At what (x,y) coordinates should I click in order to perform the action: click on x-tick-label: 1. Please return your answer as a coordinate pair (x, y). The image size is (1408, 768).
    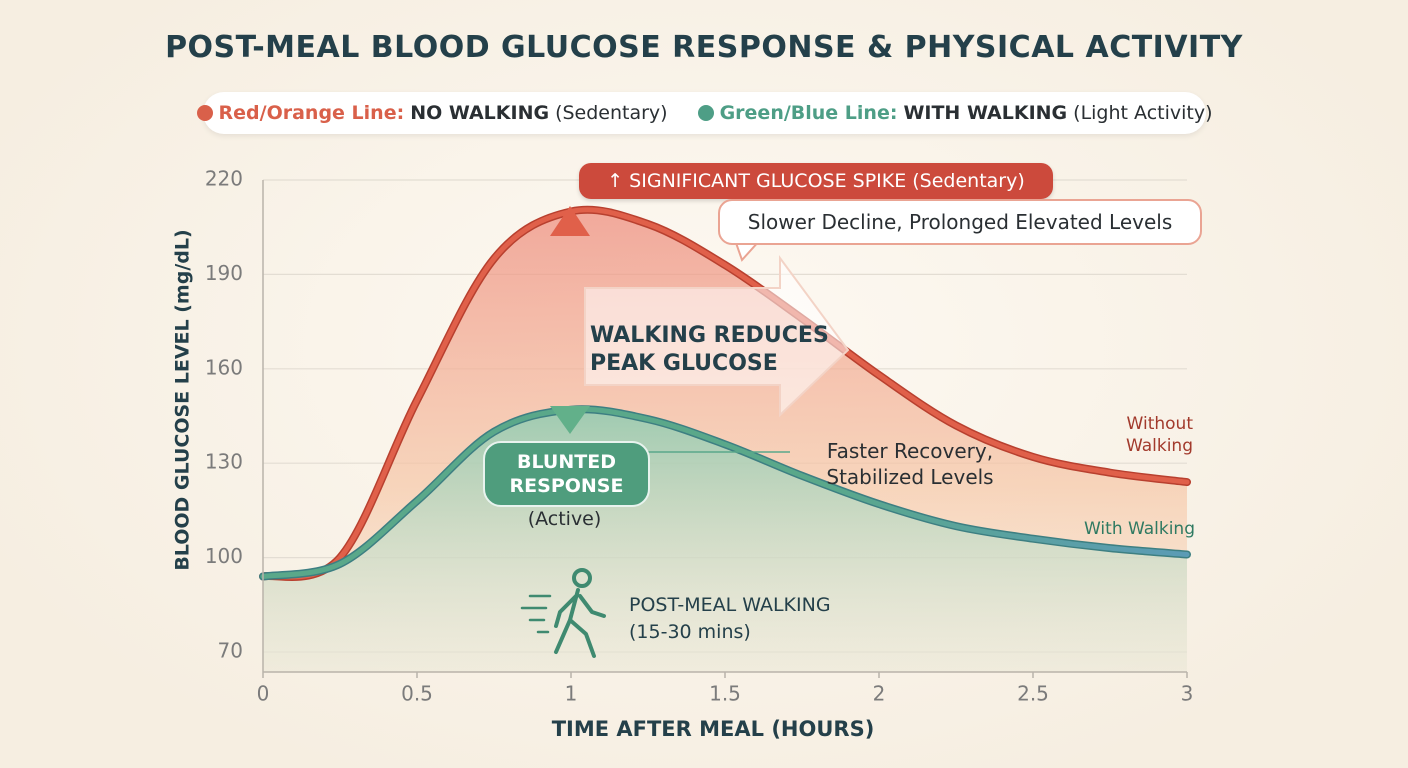
    Looking at the image, I should click on (571, 694).